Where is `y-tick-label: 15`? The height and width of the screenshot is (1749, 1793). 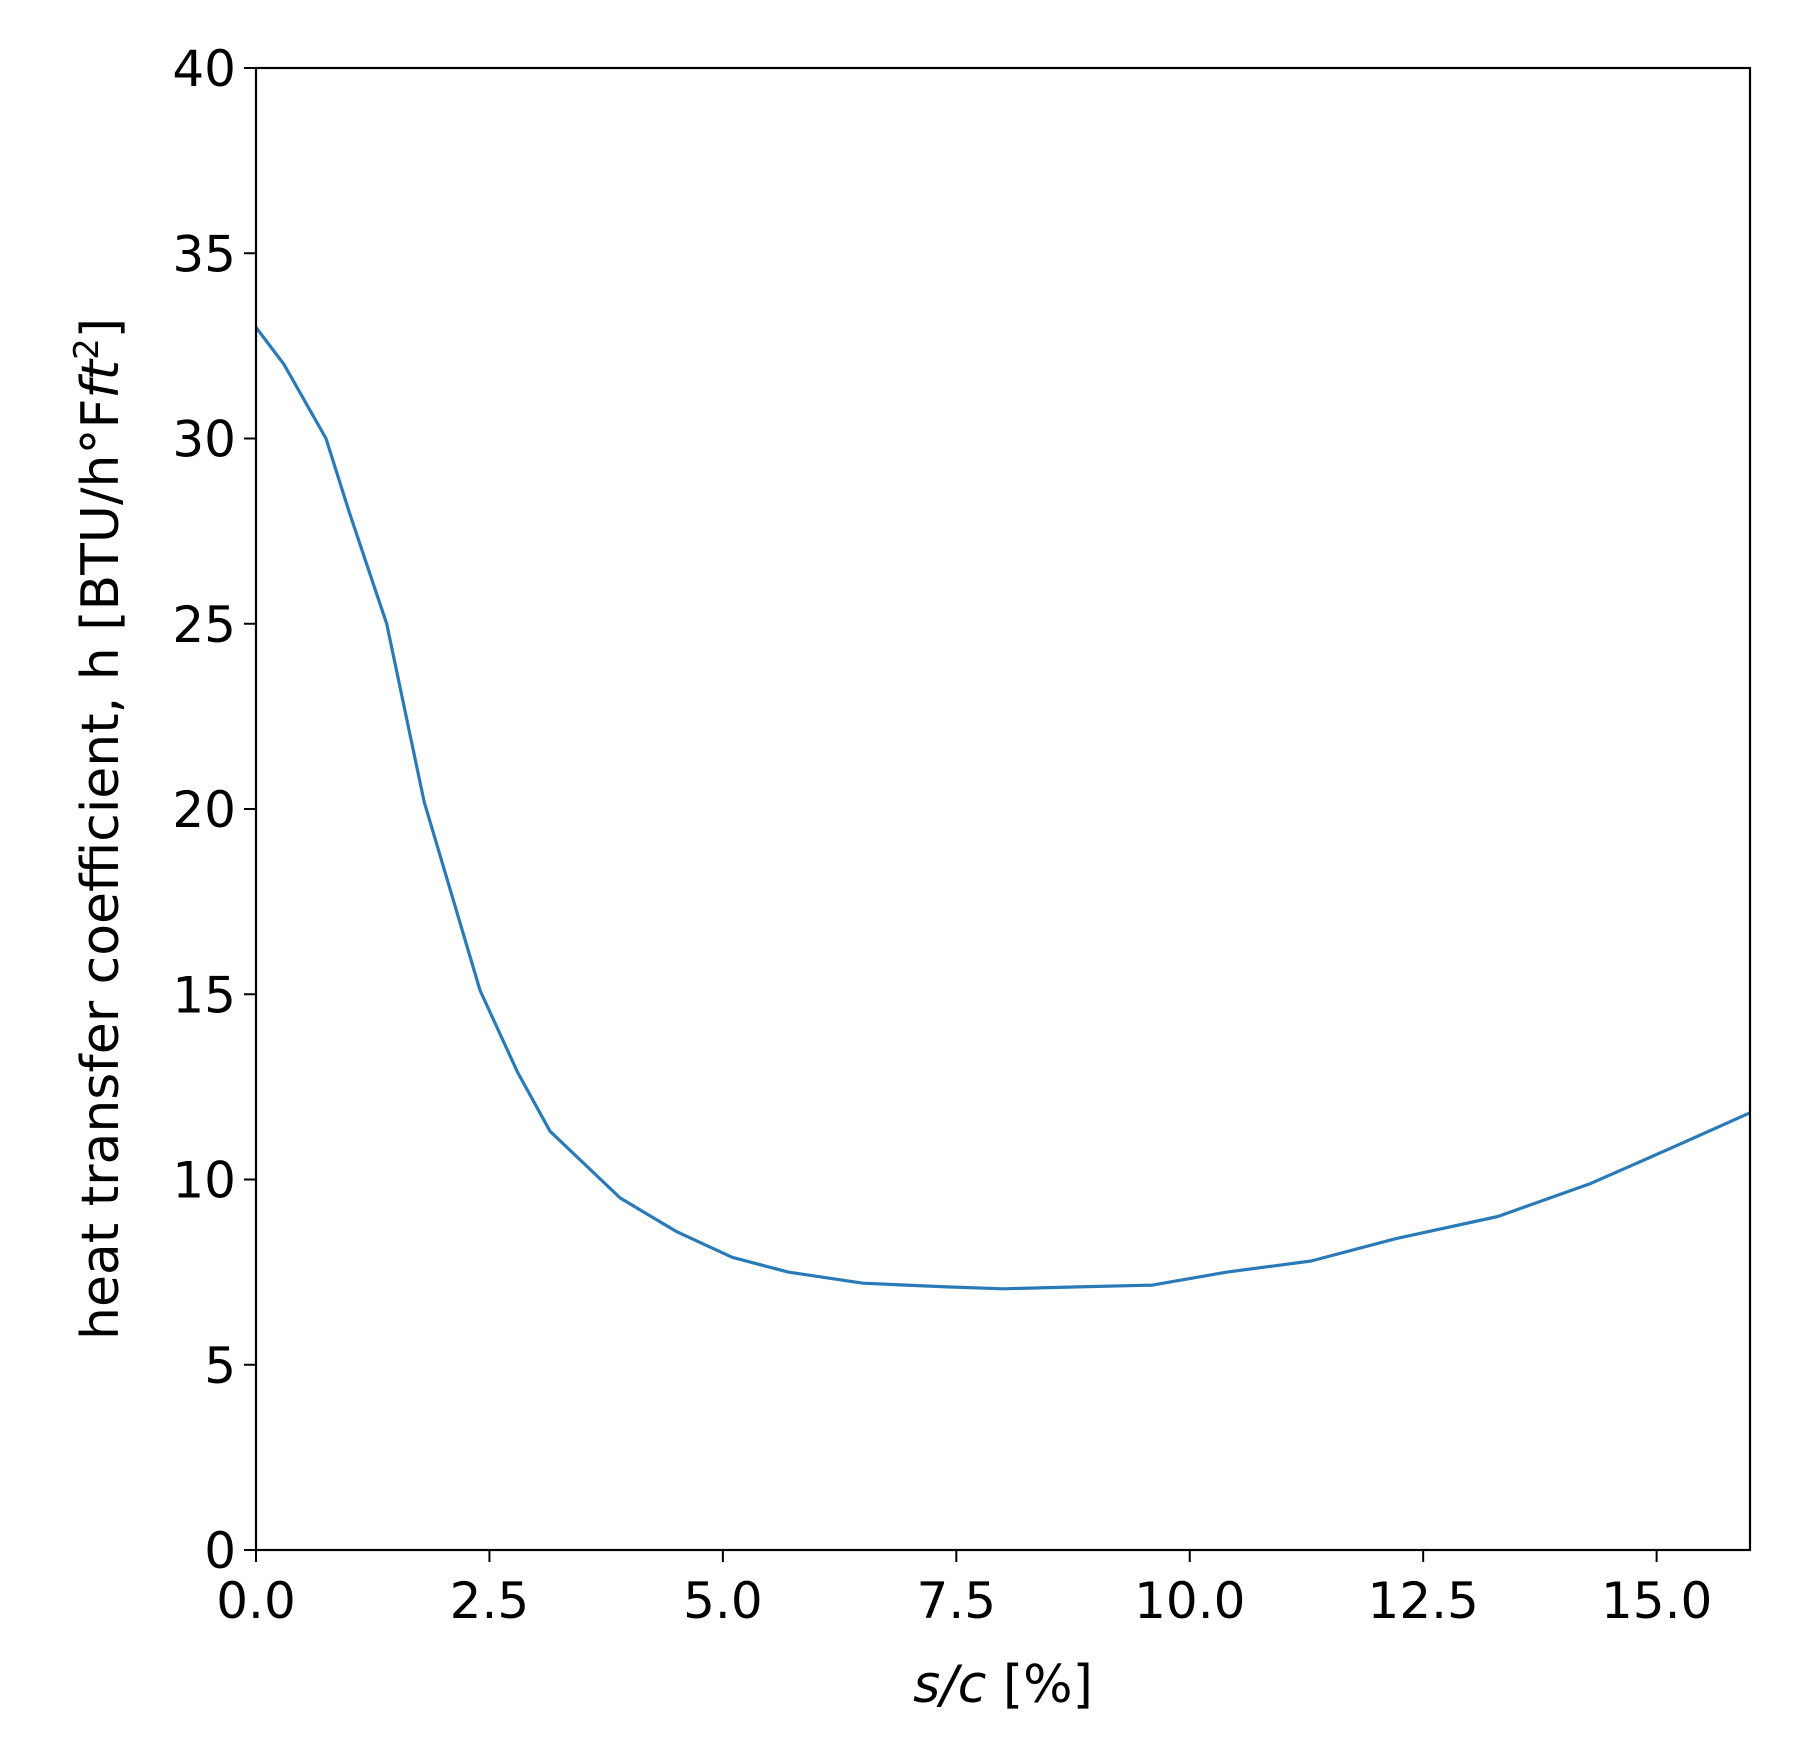
y-tick-label: 15 is located at coordinates (204, 995).